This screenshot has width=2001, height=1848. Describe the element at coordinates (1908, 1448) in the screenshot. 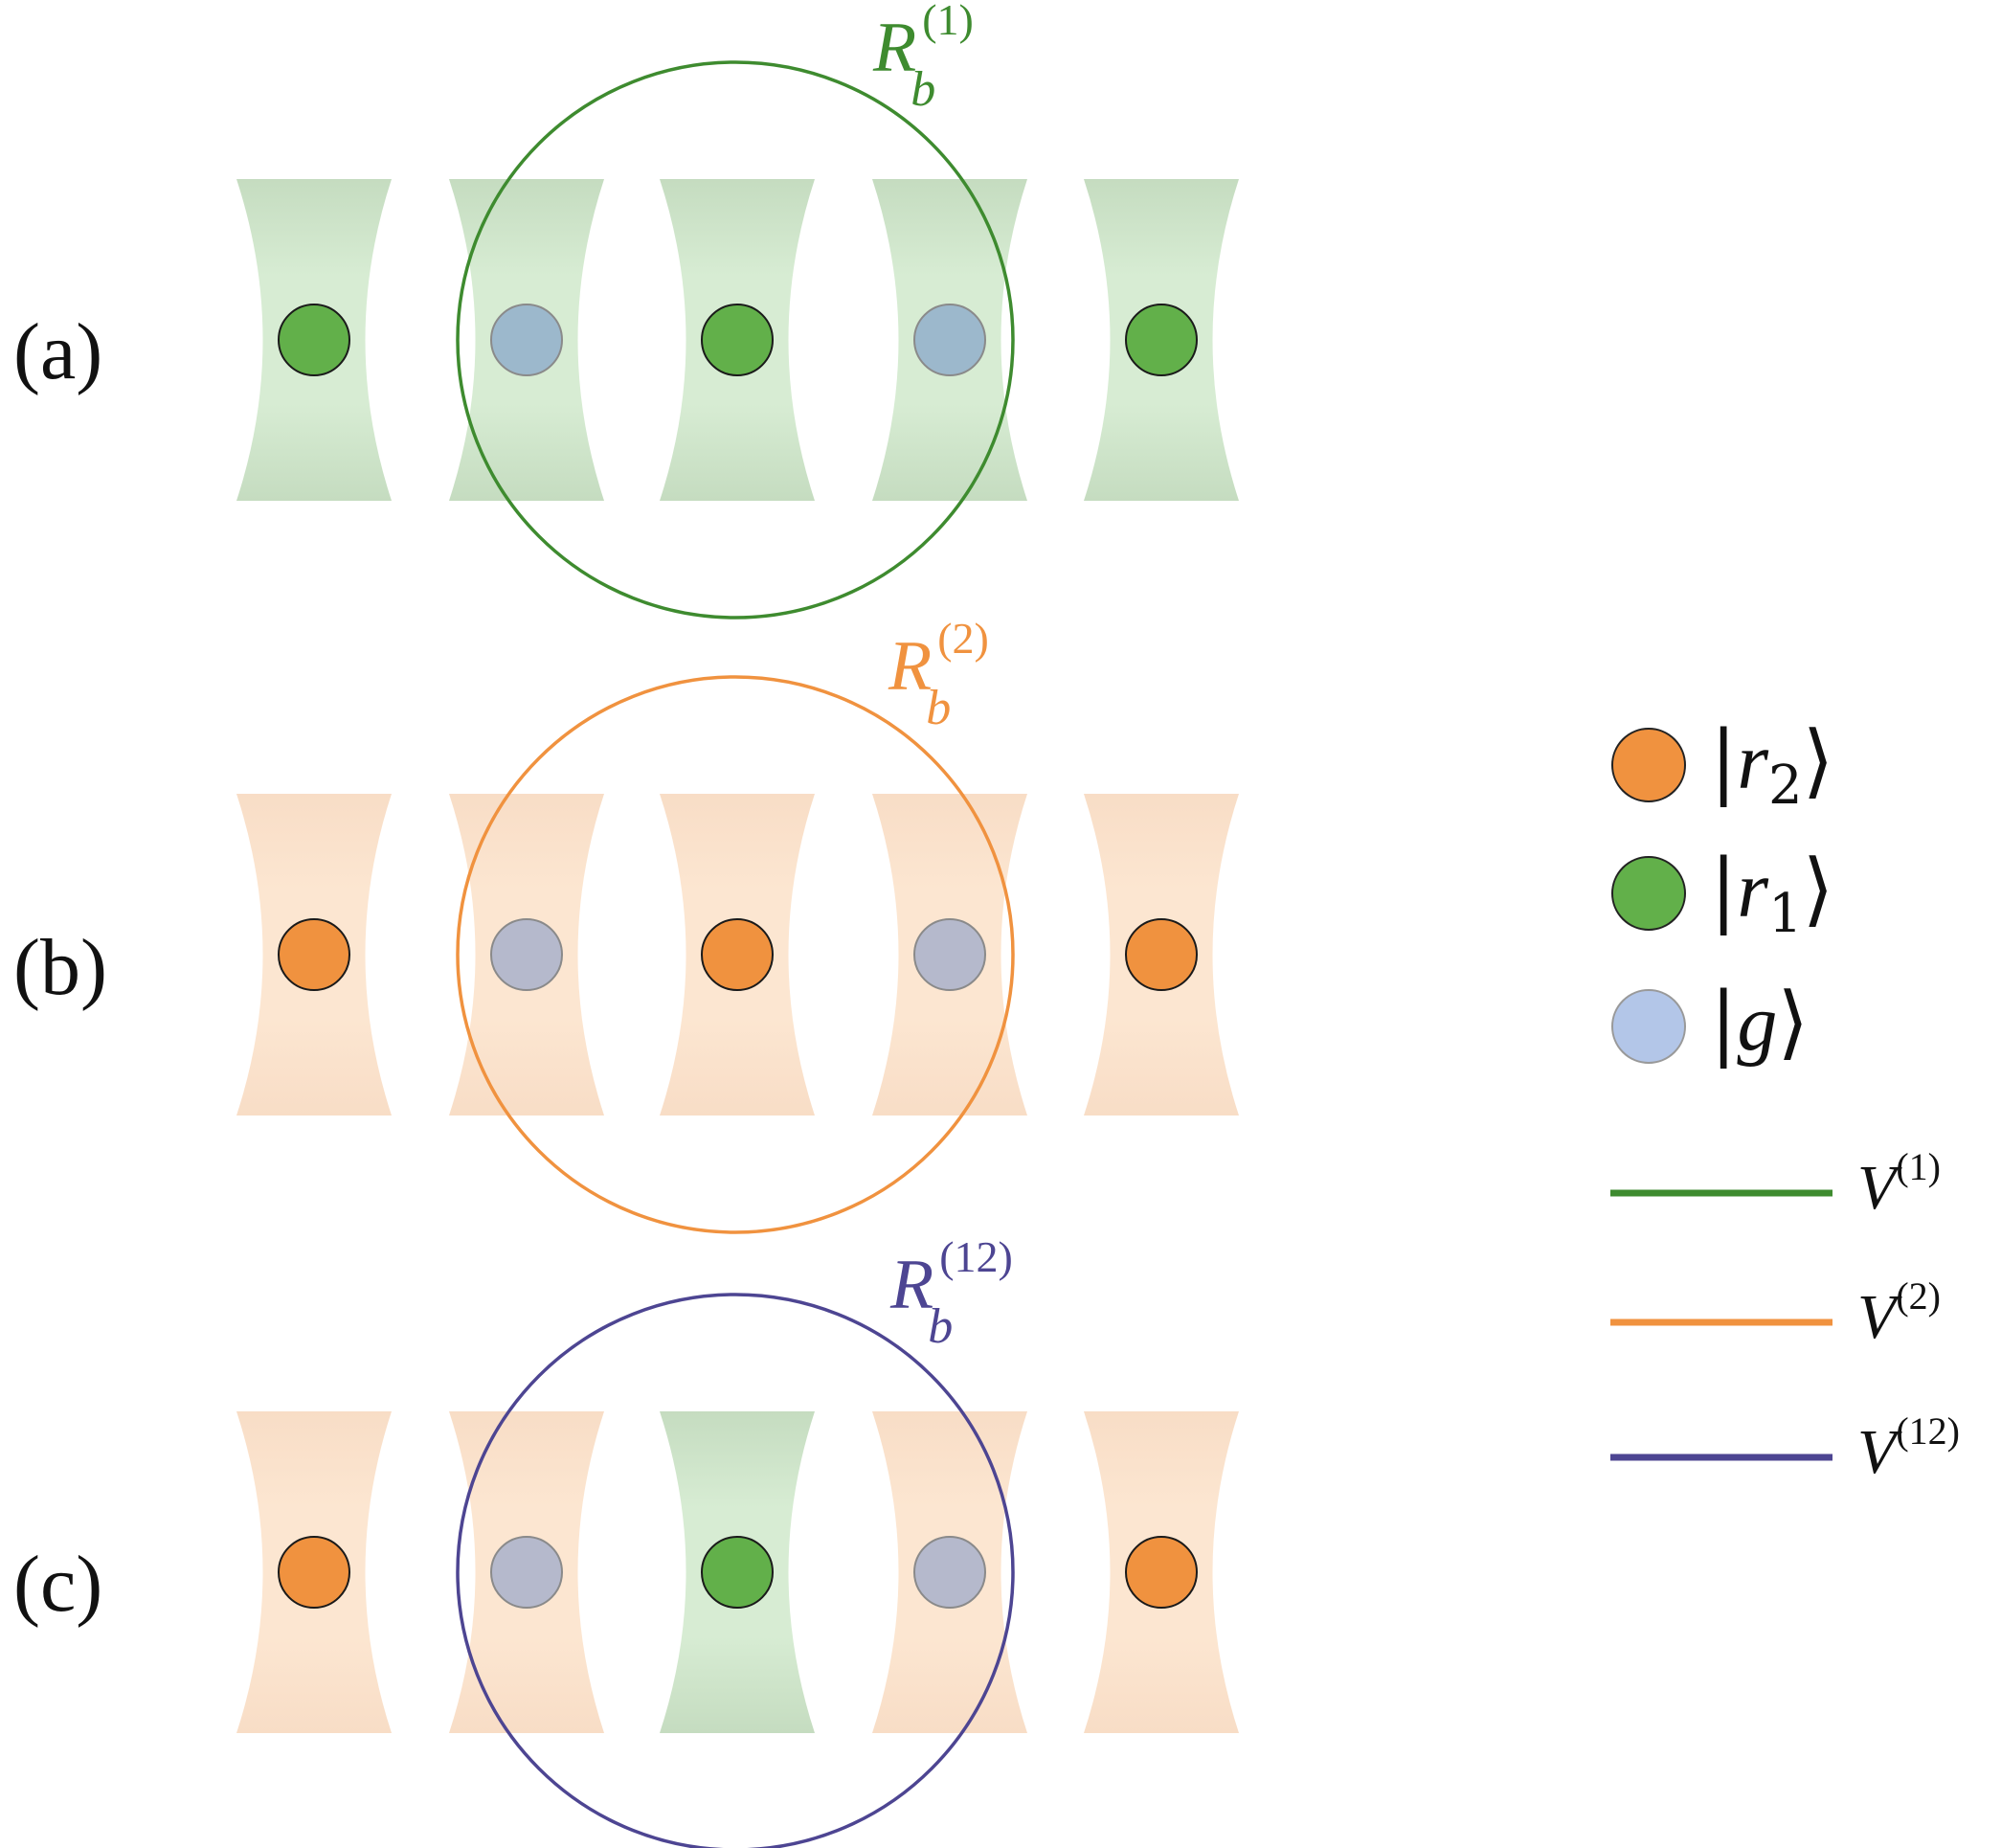

I see `legend-label-v12: V(12)` at that location.